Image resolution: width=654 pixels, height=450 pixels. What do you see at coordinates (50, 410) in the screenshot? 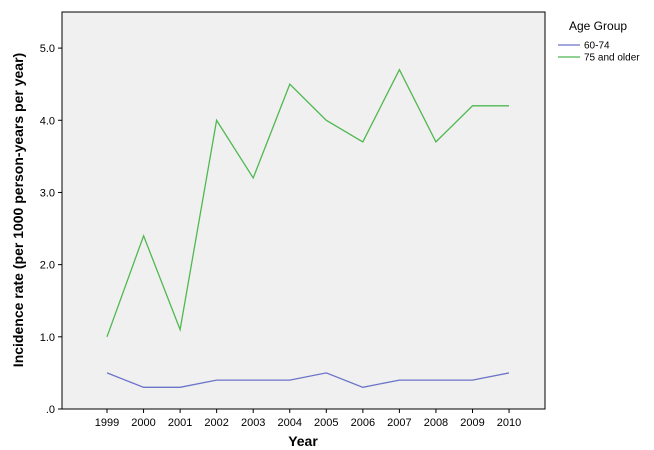
I see `y-tick-label: .0` at bounding box center [50, 410].